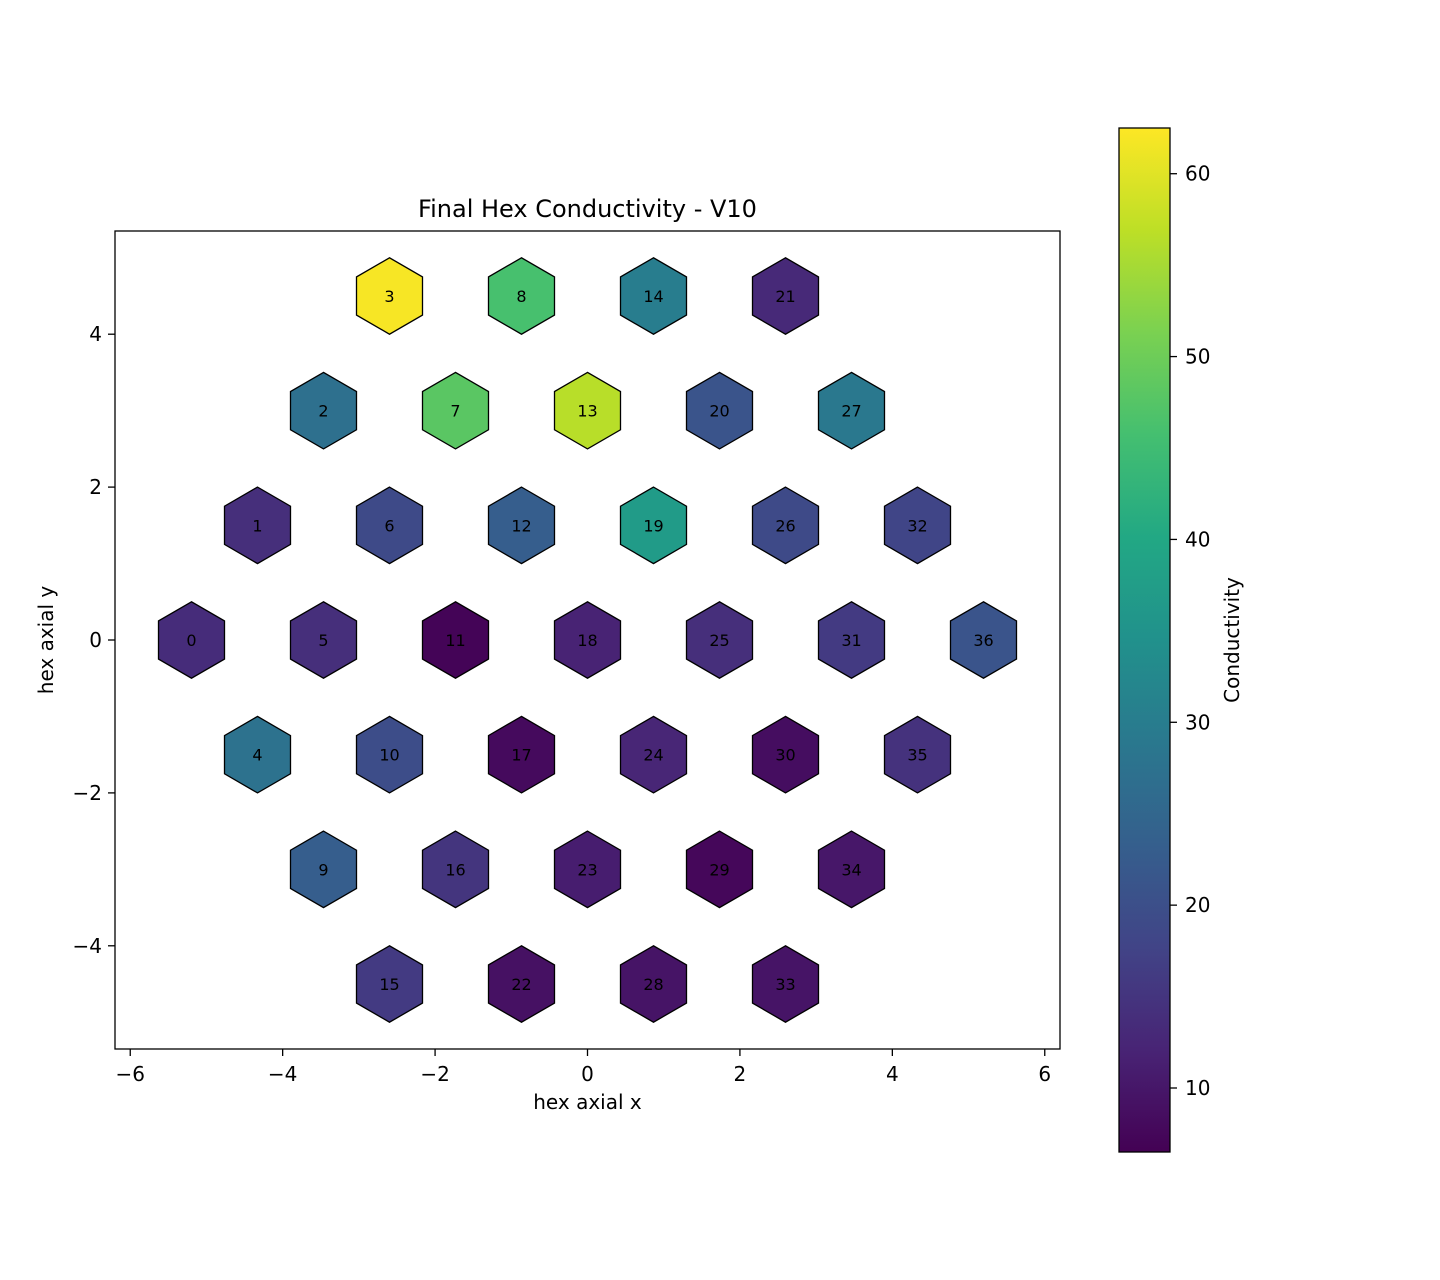  I want to click on hex-label-30: 30, so click(785, 755).